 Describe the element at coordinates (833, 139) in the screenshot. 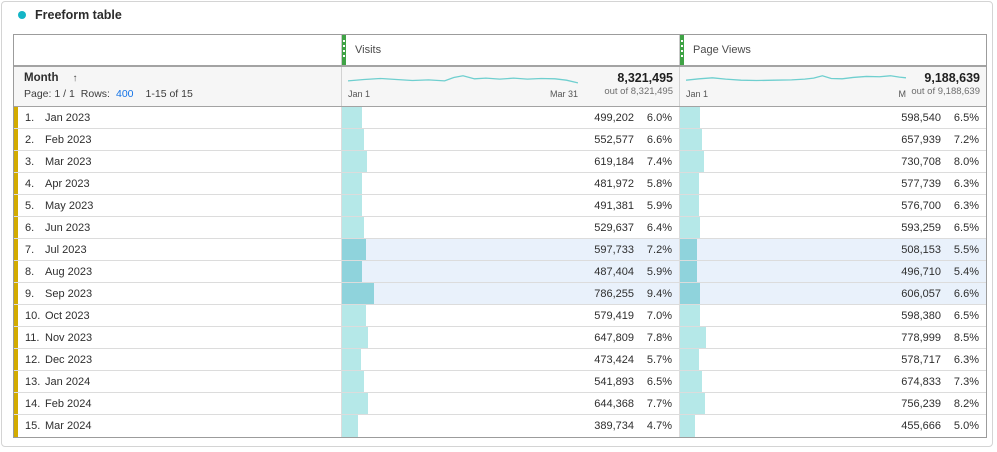

I see `pageviews-cell: 657,939 7.2%` at that location.